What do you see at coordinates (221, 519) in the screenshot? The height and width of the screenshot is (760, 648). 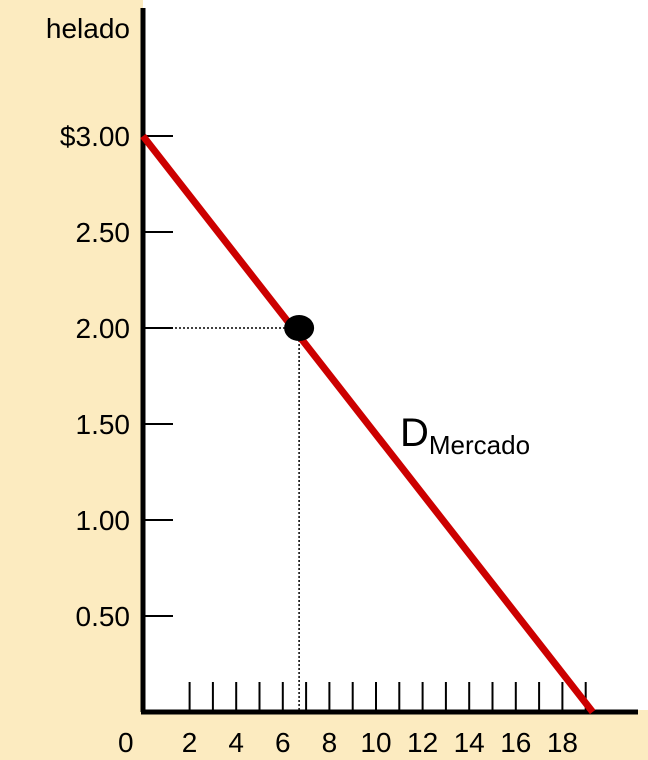 I see `guide-lines` at bounding box center [221, 519].